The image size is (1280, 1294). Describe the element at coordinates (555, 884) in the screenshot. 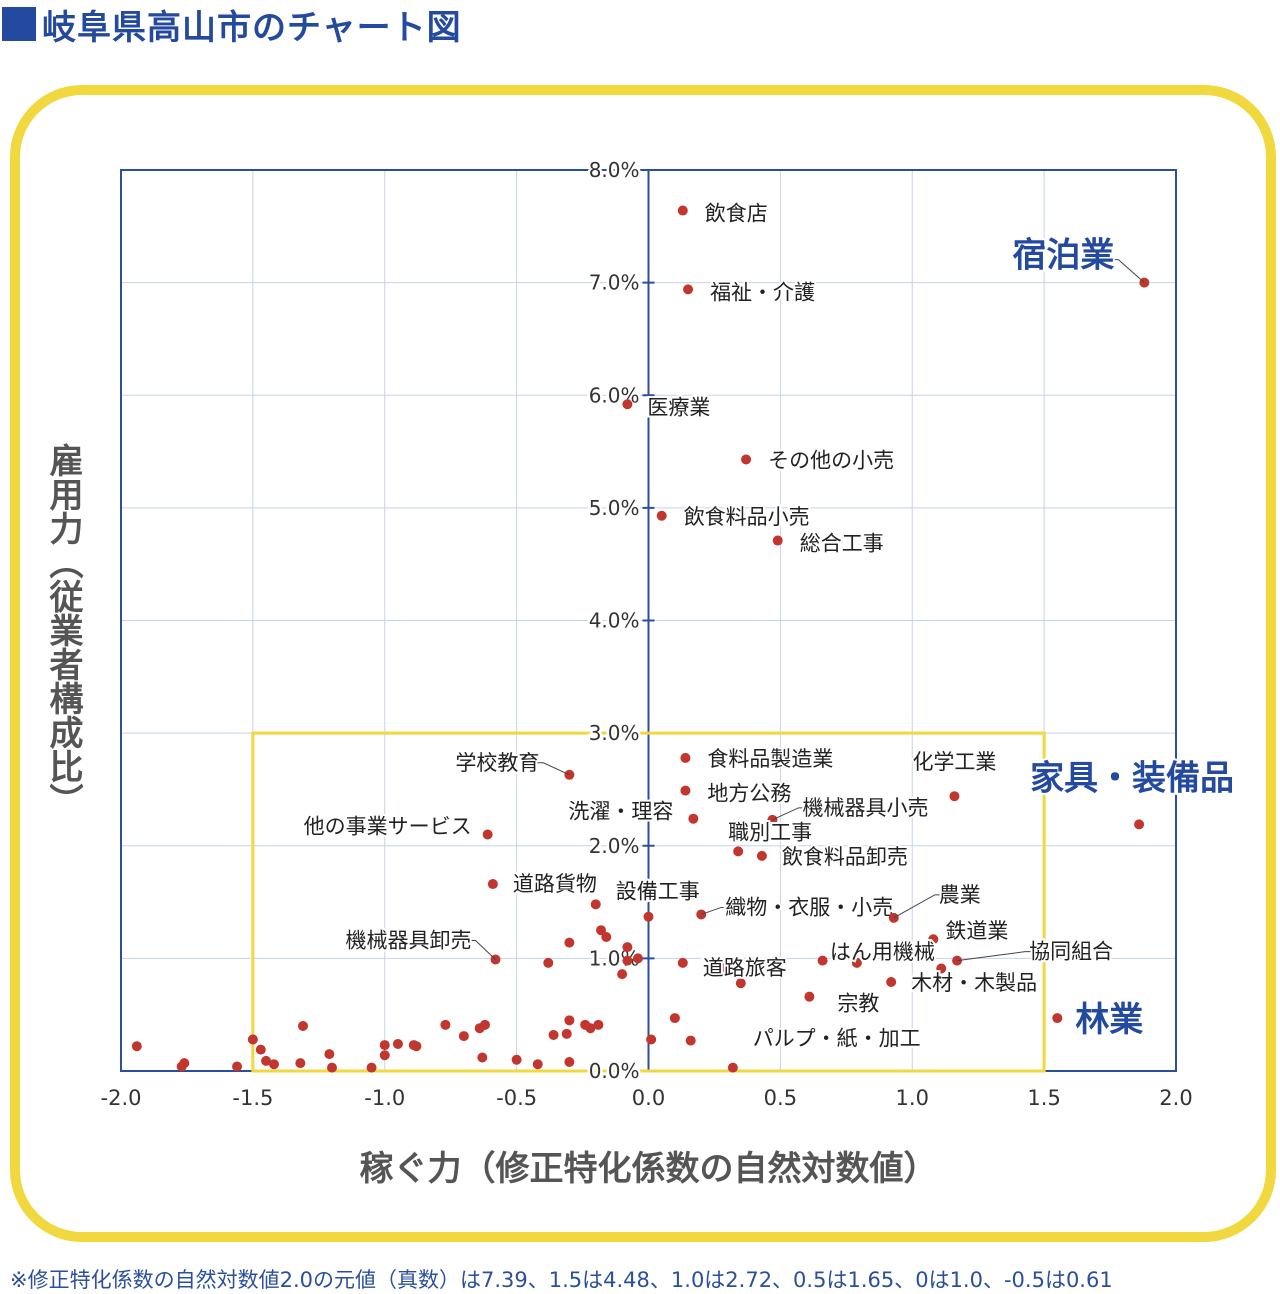

I see `point-label: 道路貨物` at that location.